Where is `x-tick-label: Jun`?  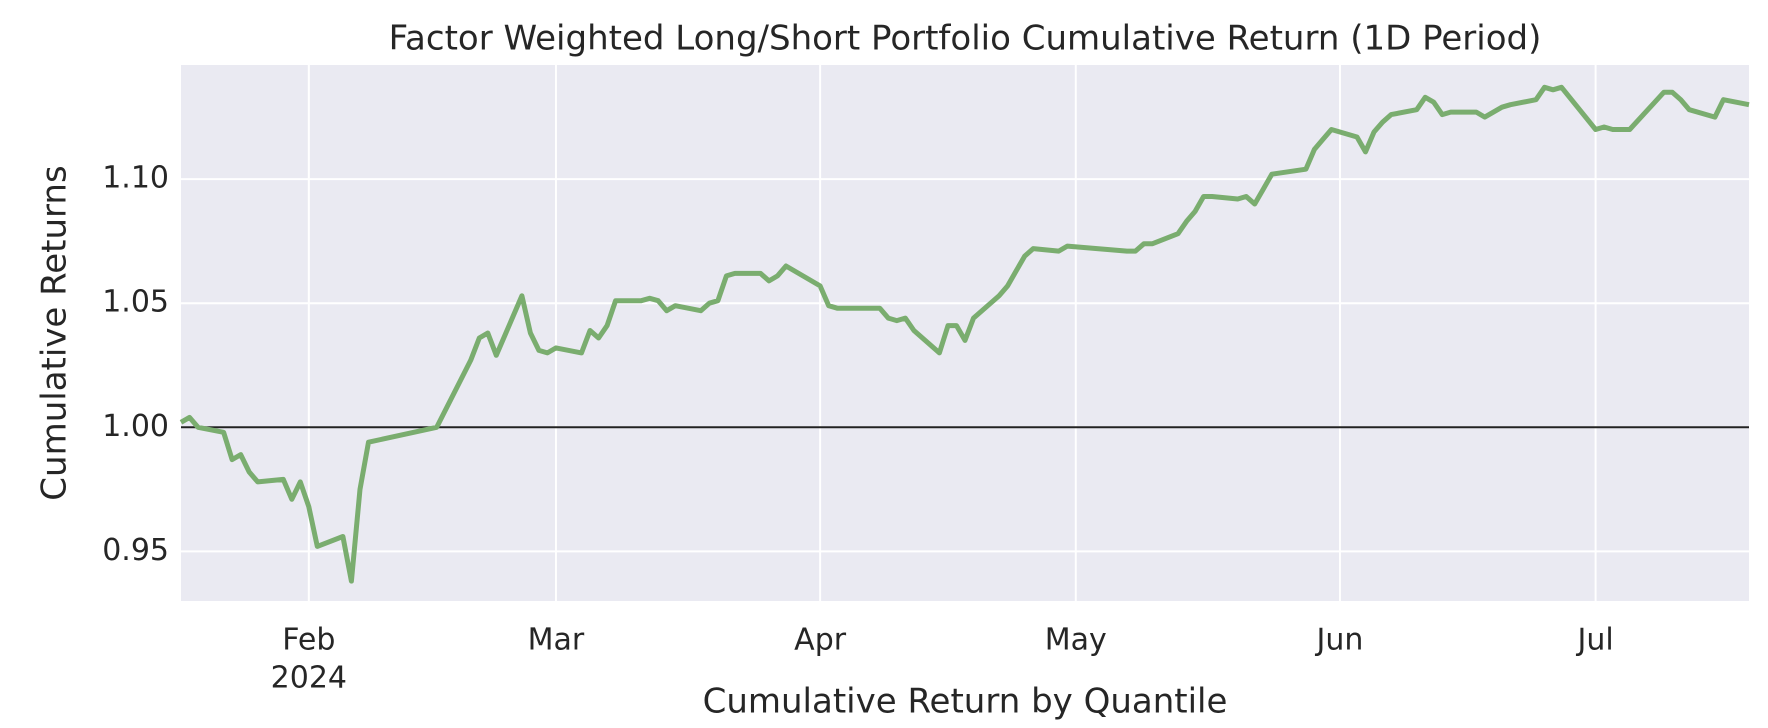
x-tick-label: Jun is located at coordinates (1339, 640).